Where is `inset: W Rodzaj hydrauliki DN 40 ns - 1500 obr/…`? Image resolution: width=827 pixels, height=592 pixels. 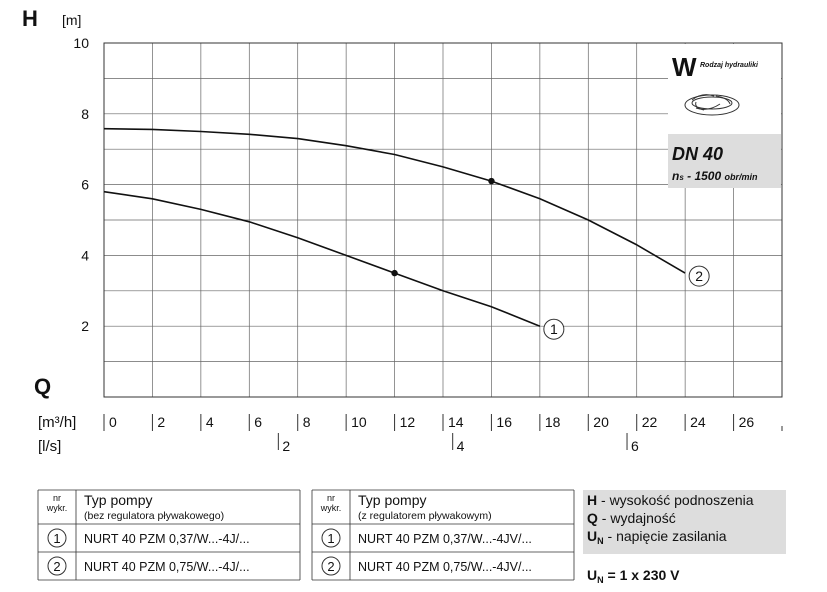 inset: W Rodzaj hydrauliki DN 40 ns - 1500 obr/… is located at coordinates (724, 116).